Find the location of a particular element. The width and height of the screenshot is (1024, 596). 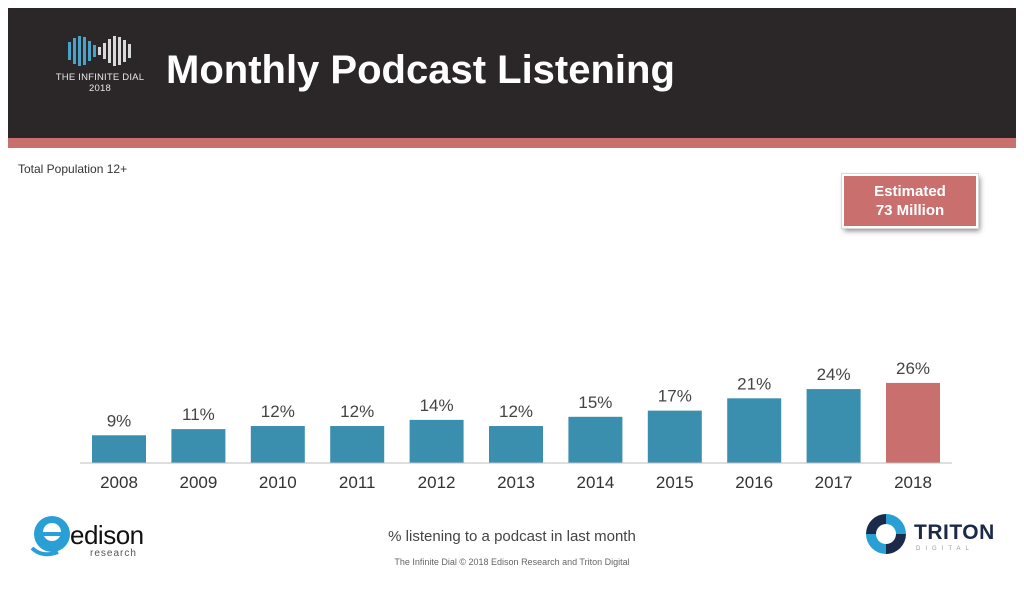

estimate-callout: Estimated 73 Million is located at coordinates (910, 201).